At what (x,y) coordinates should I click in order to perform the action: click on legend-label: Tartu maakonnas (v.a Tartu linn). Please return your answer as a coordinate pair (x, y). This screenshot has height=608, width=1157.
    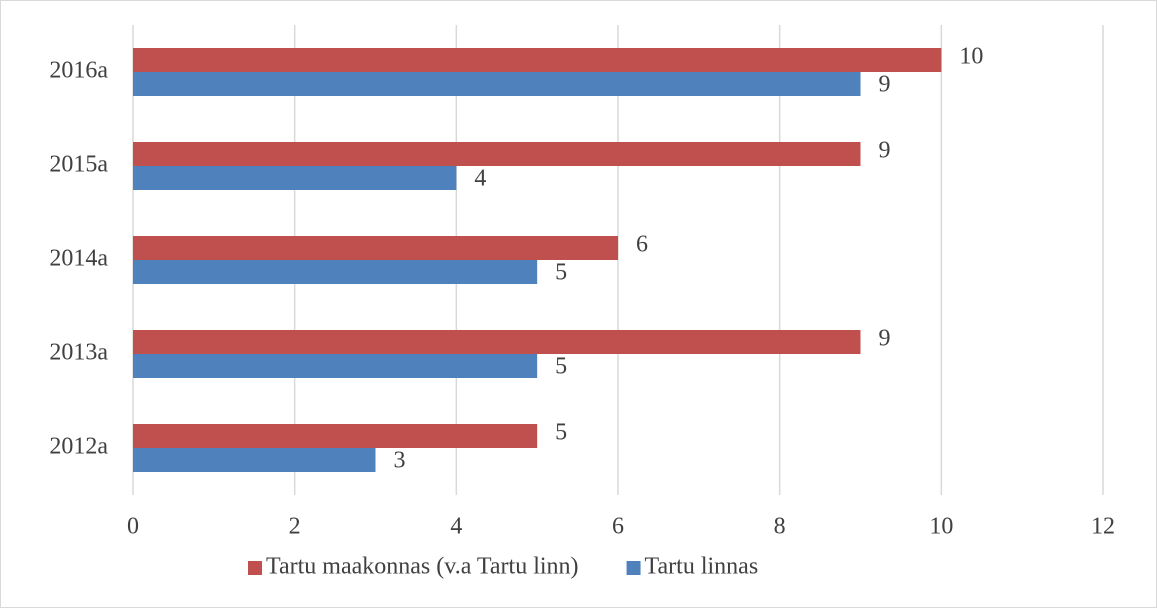
    Looking at the image, I should click on (422, 567).